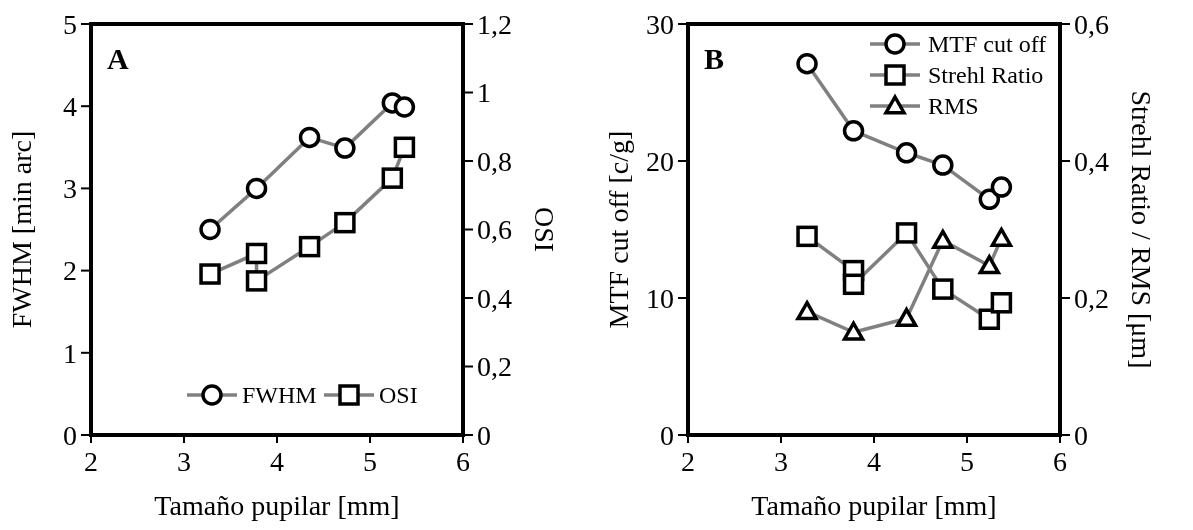 This screenshot has width=1193, height=530. What do you see at coordinates (660, 161) in the screenshot?
I see `y-tick-label: 20` at bounding box center [660, 161].